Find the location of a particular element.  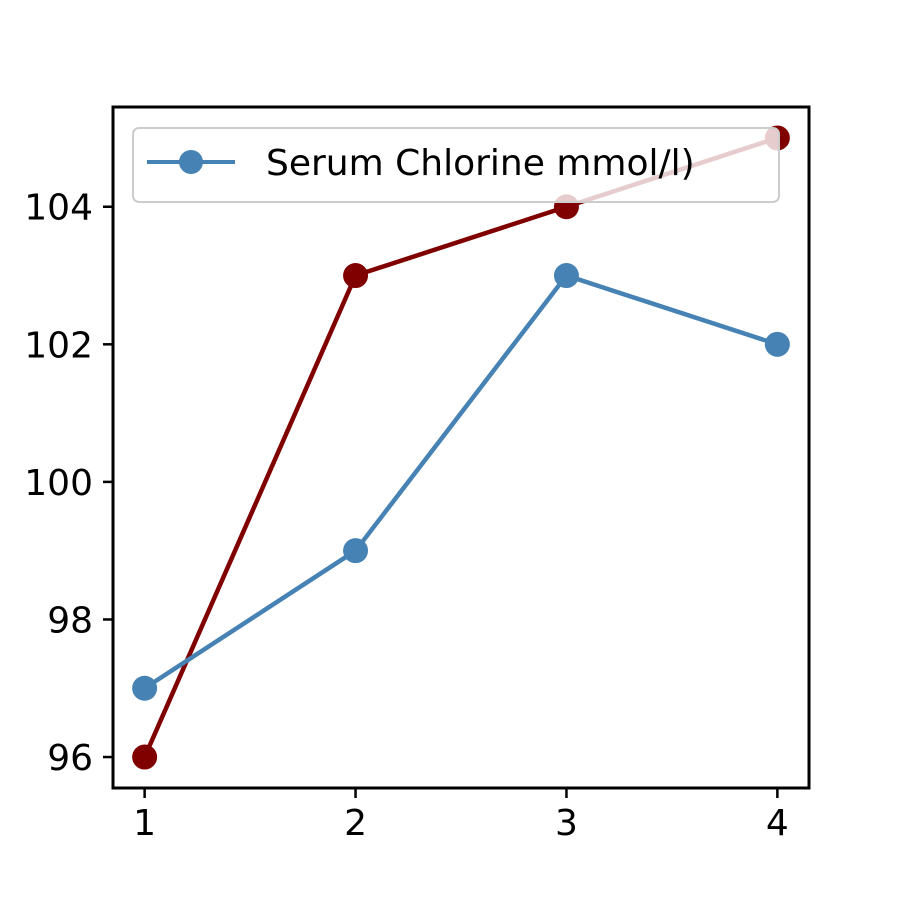

y-tick-label: 104 is located at coordinates (58, 208).